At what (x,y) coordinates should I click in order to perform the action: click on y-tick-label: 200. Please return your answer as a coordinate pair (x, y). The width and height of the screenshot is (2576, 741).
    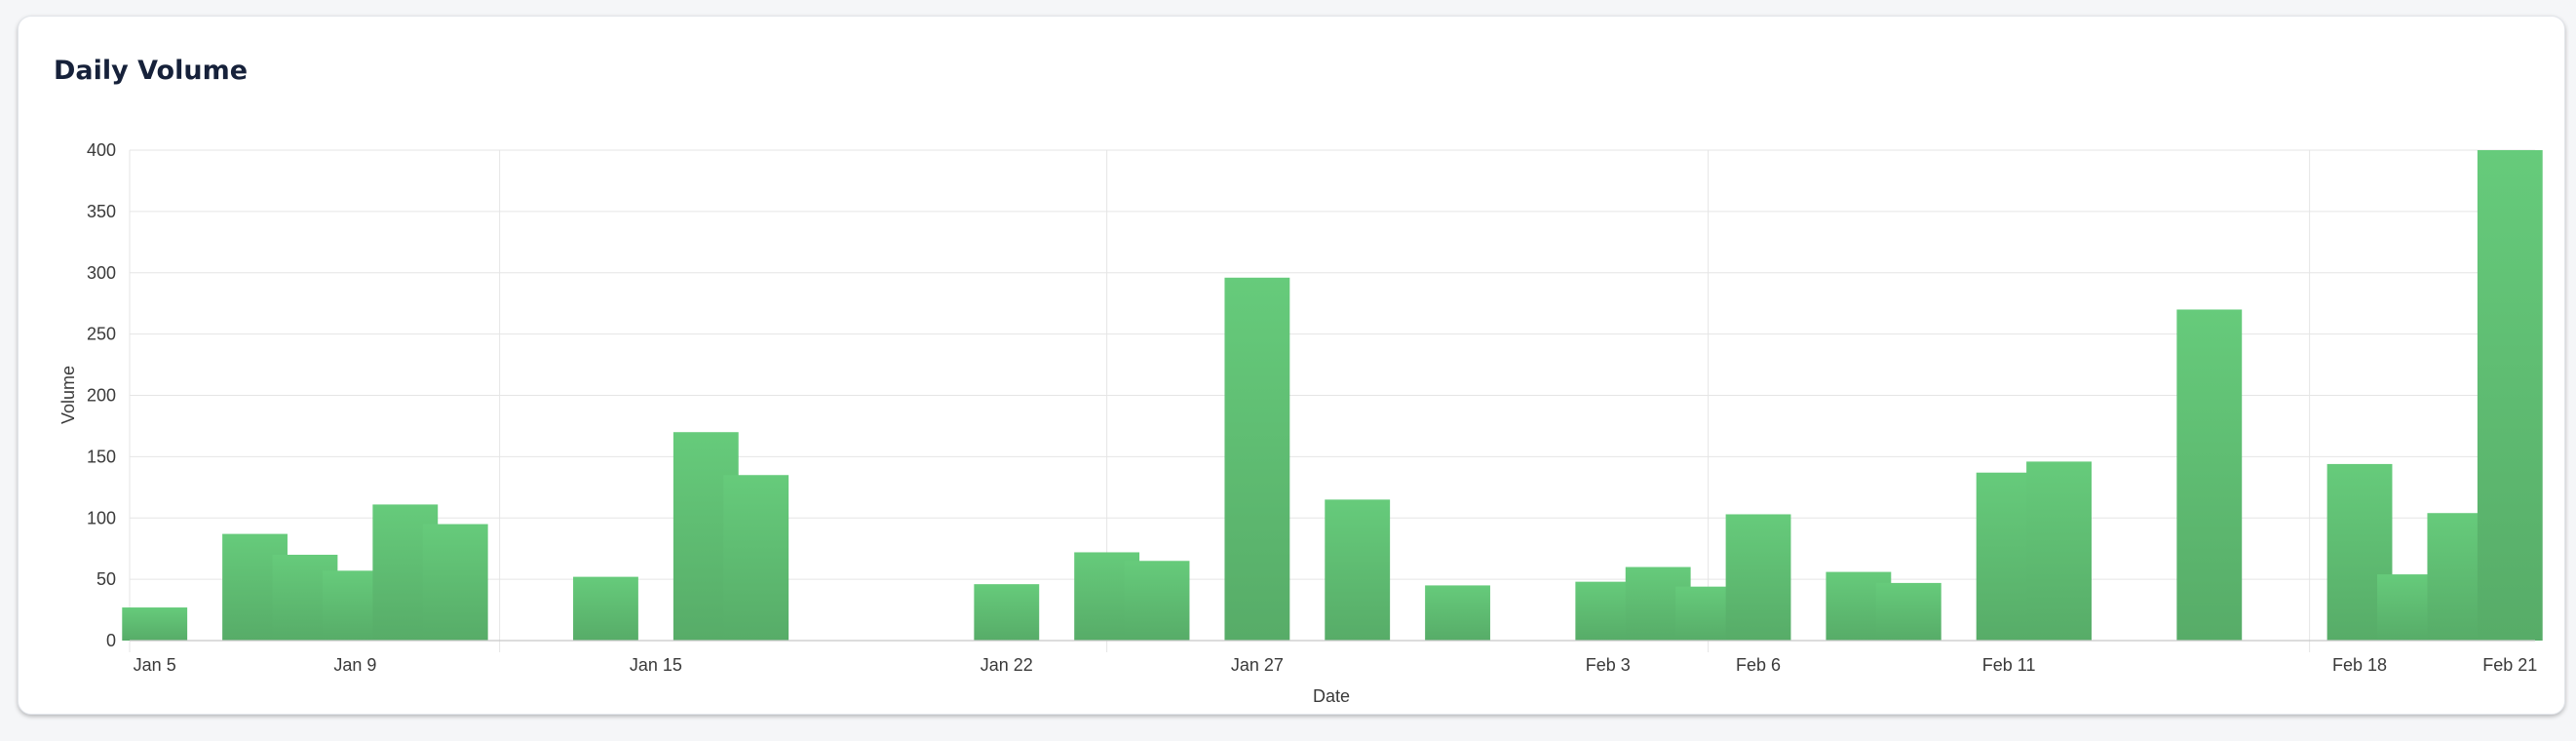
    Looking at the image, I should click on (101, 396).